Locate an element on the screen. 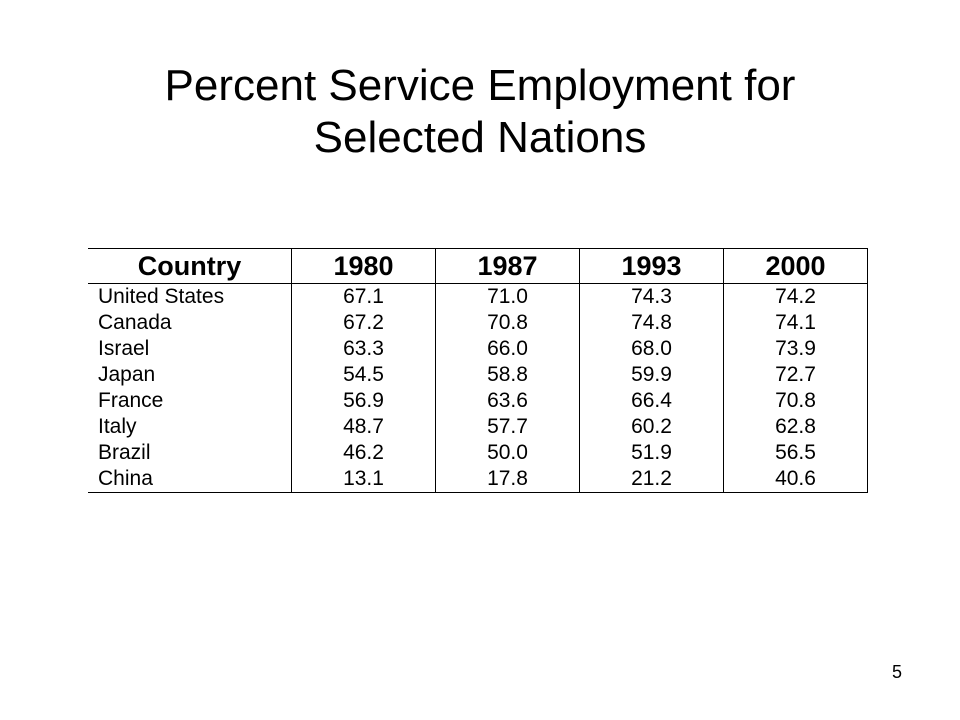 The width and height of the screenshot is (960, 720). value-cell-1980: 46.2 is located at coordinates (363, 453).